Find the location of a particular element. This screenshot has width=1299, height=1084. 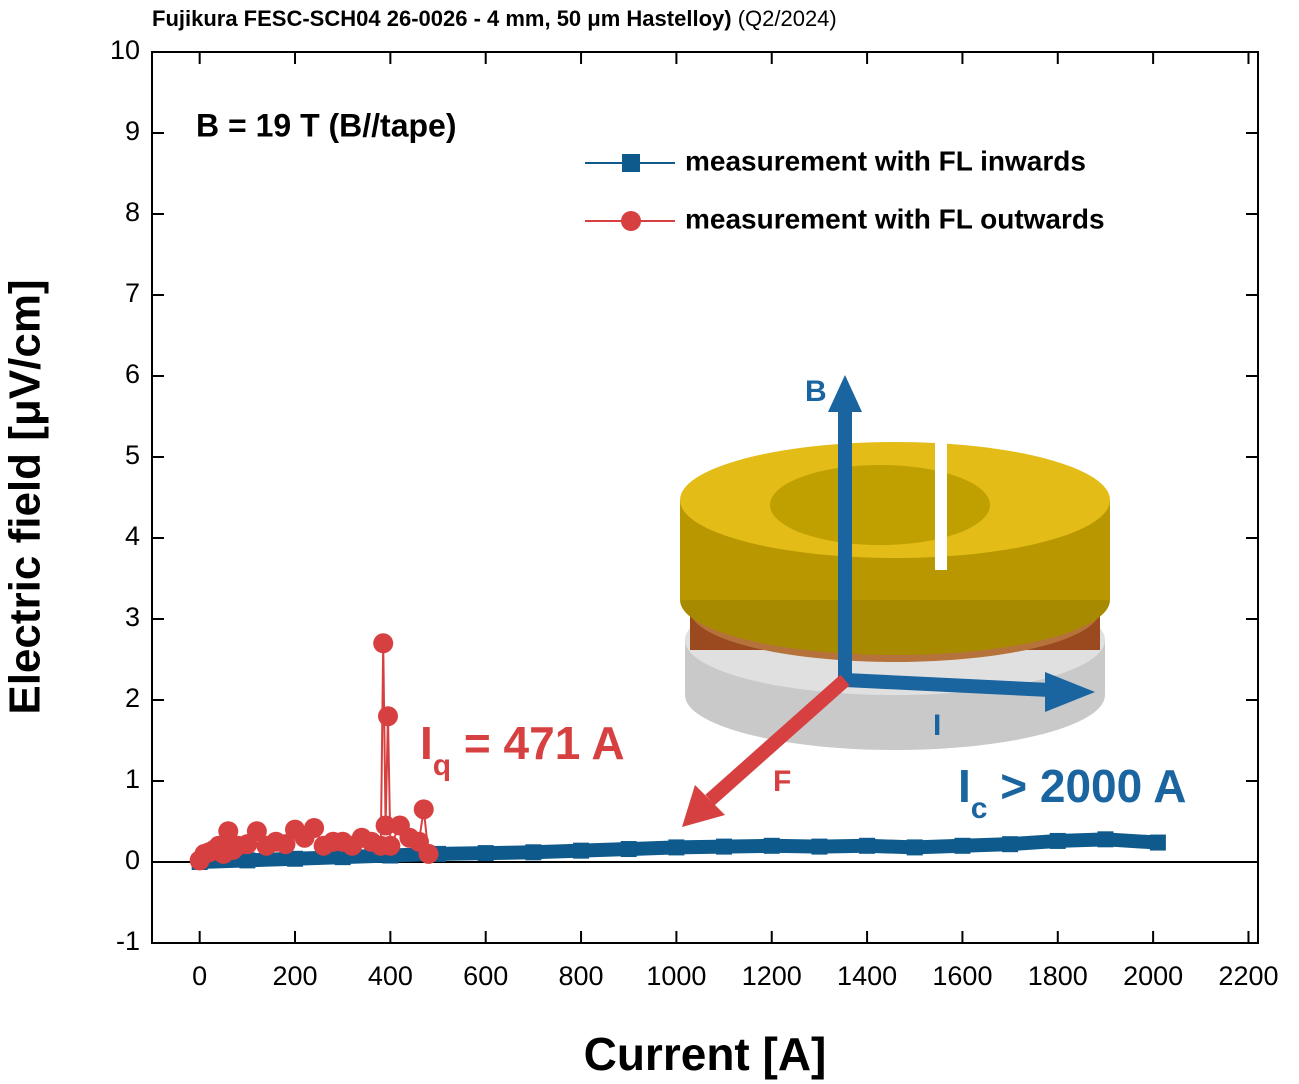

x-axis-label: Current [A] is located at coordinates (705, 1054).